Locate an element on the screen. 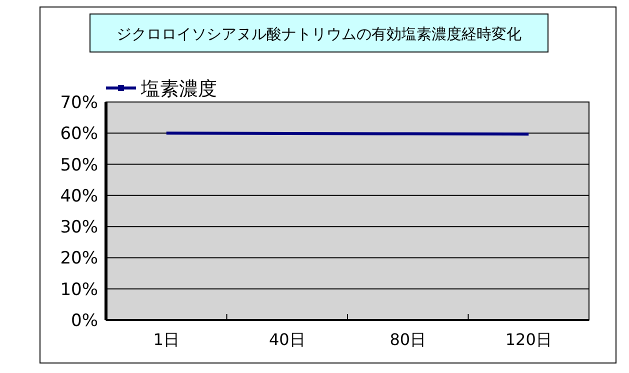  y-tick-label: 20% is located at coordinates (79, 258).